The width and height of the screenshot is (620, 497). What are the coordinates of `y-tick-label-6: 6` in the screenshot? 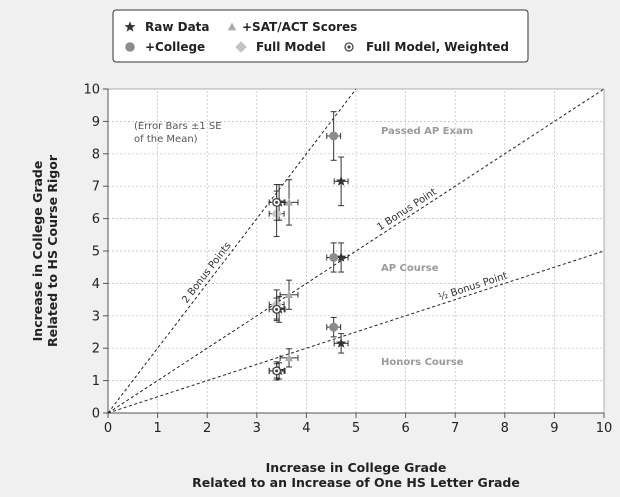 It's located at (96, 219).